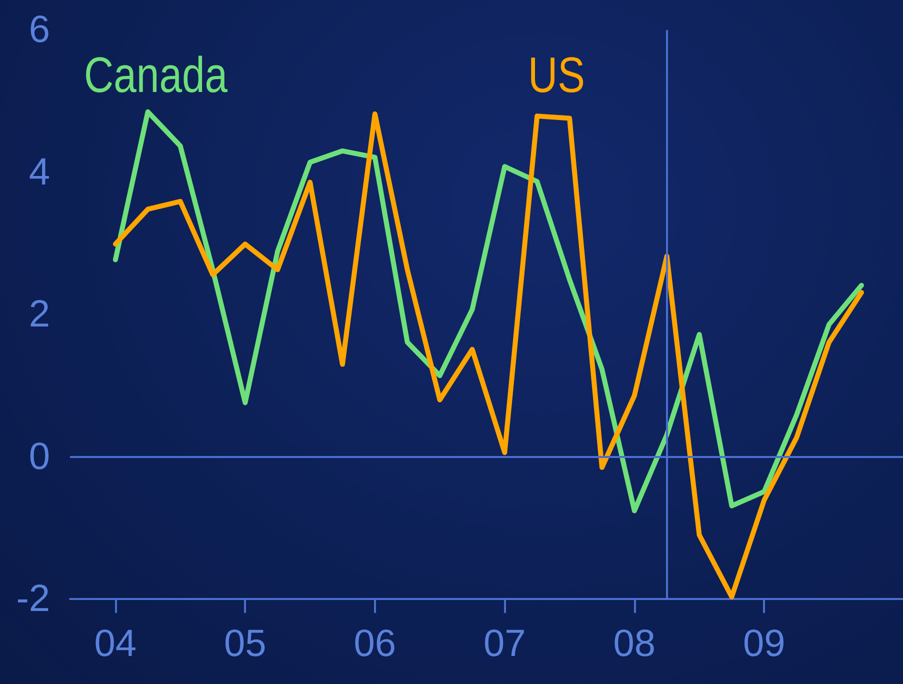  Describe the element at coordinates (505, 644) in the screenshot. I see `x-tick-label: 07` at that location.